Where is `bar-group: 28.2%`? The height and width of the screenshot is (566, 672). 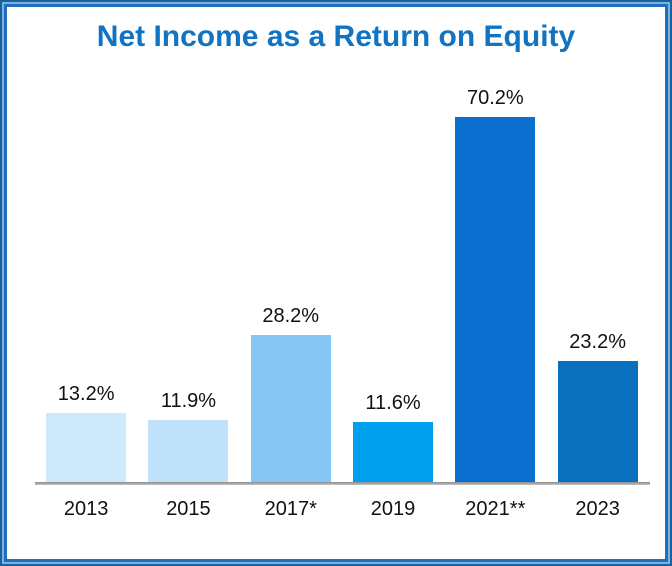 bar-group: 28.2% is located at coordinates (291, 393).